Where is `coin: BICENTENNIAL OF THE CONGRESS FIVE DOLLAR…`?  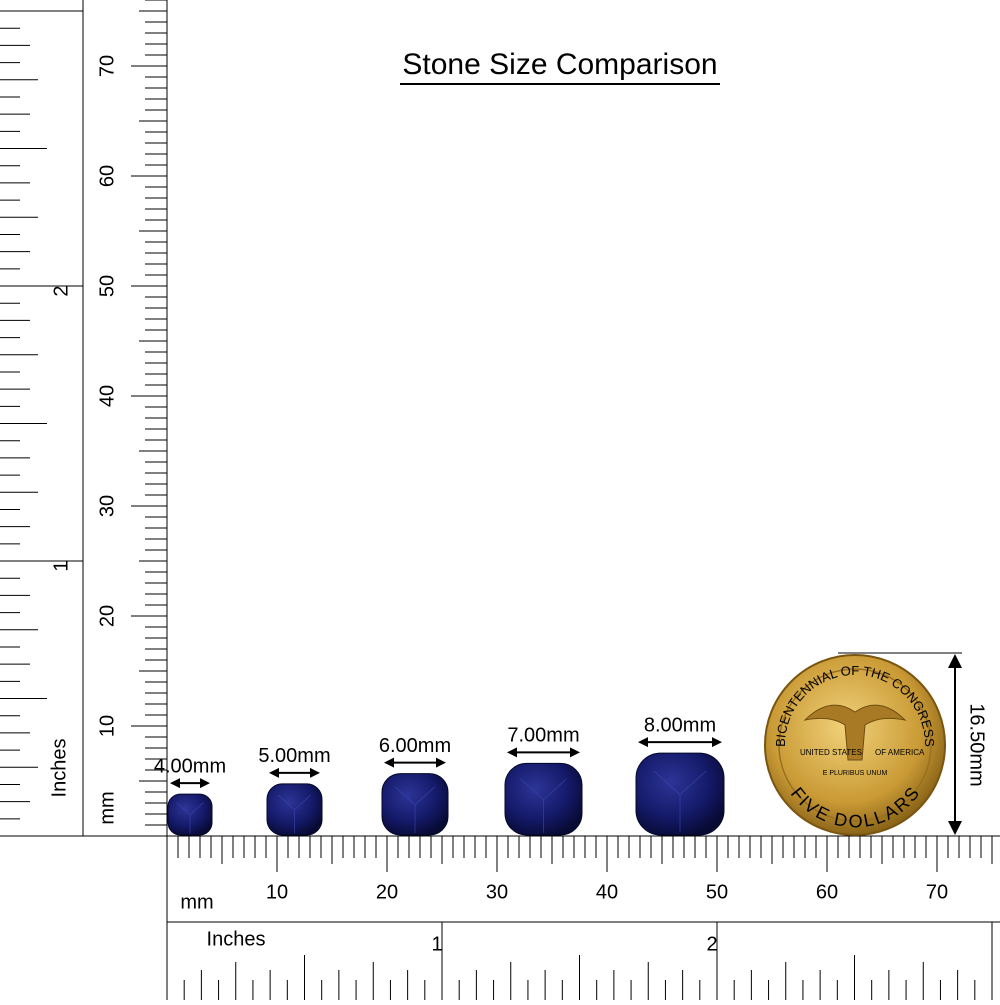 coin: BICENTENNIAL OF THE CONGRESS FIVE DOLLAR… is located at coordinates (876, 744).